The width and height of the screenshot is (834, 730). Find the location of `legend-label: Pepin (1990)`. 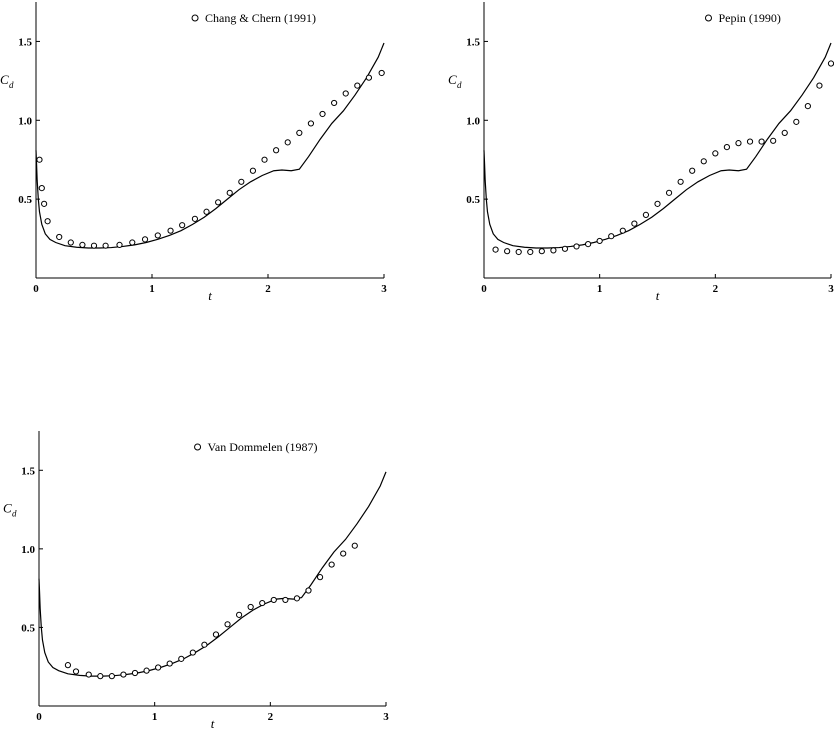

legend-label: Pepin (1990) is located at coordinates (749, 18).